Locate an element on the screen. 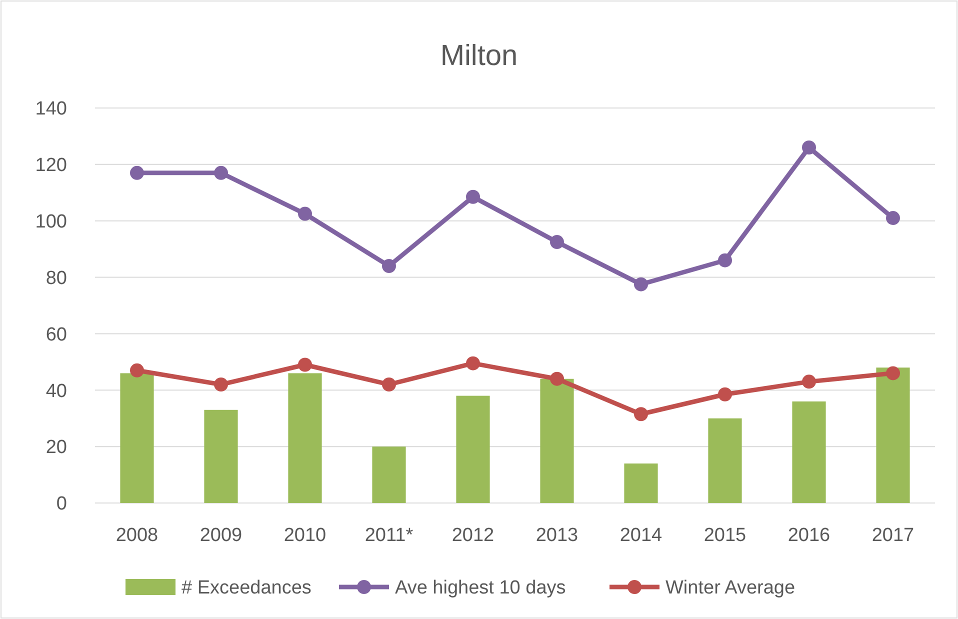  legend-label: # Exceedances is located at coordinates (247, 588).